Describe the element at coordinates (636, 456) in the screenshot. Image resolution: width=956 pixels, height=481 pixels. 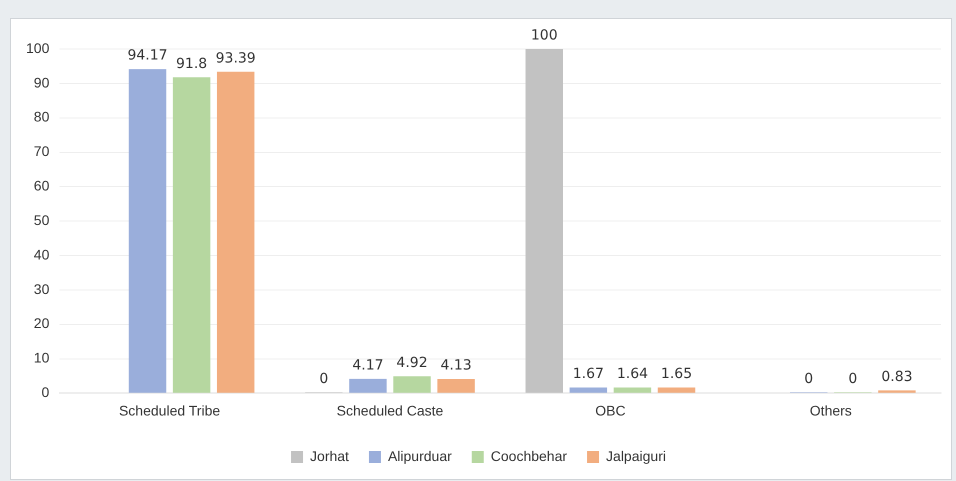
I see `legend-label: Jalpaiguri` at that location.